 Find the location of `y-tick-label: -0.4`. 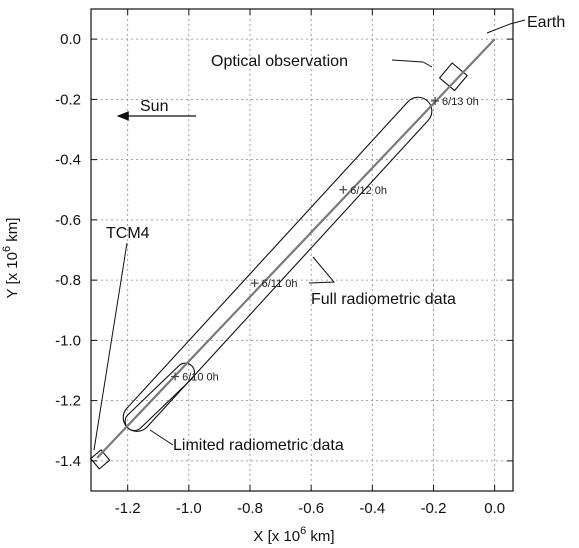

y-tick-label: -0.4 is located at coordinates (68, 160).